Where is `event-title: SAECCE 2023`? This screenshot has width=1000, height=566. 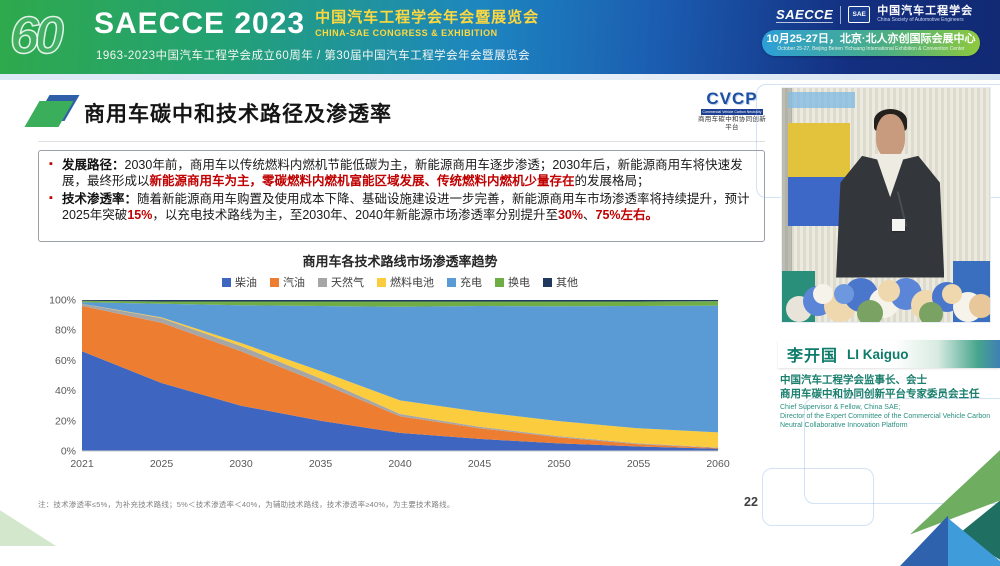
event-title: SAECCE 2023 is located at coordinates (200, 23).